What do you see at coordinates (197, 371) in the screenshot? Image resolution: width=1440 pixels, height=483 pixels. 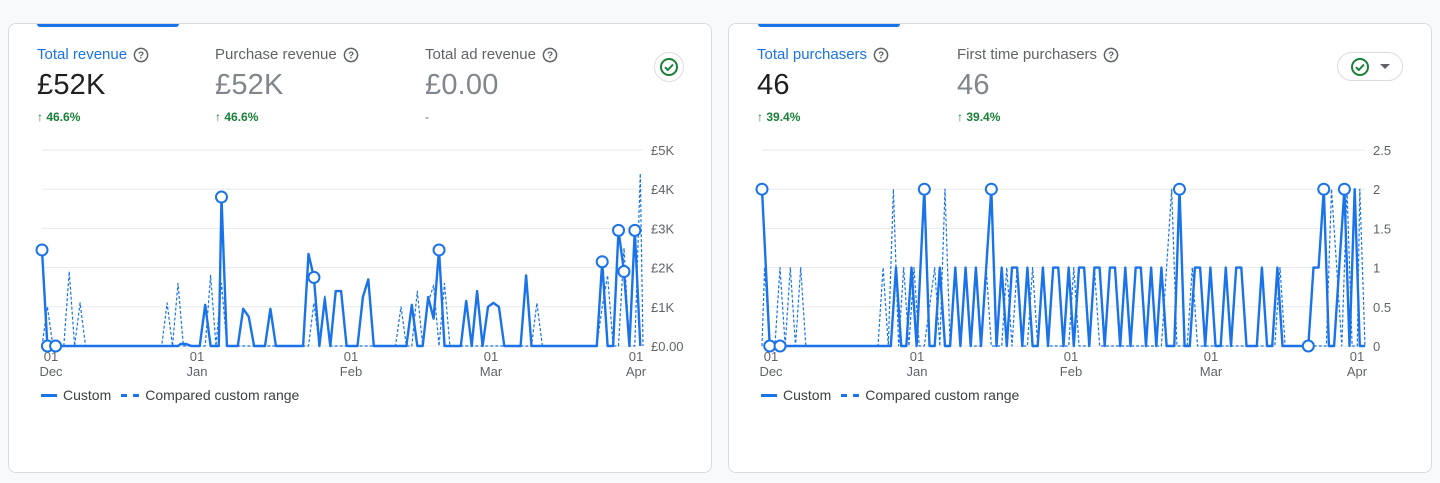 I see `x-tick-label: Jan` at bounding box center [197, 371].